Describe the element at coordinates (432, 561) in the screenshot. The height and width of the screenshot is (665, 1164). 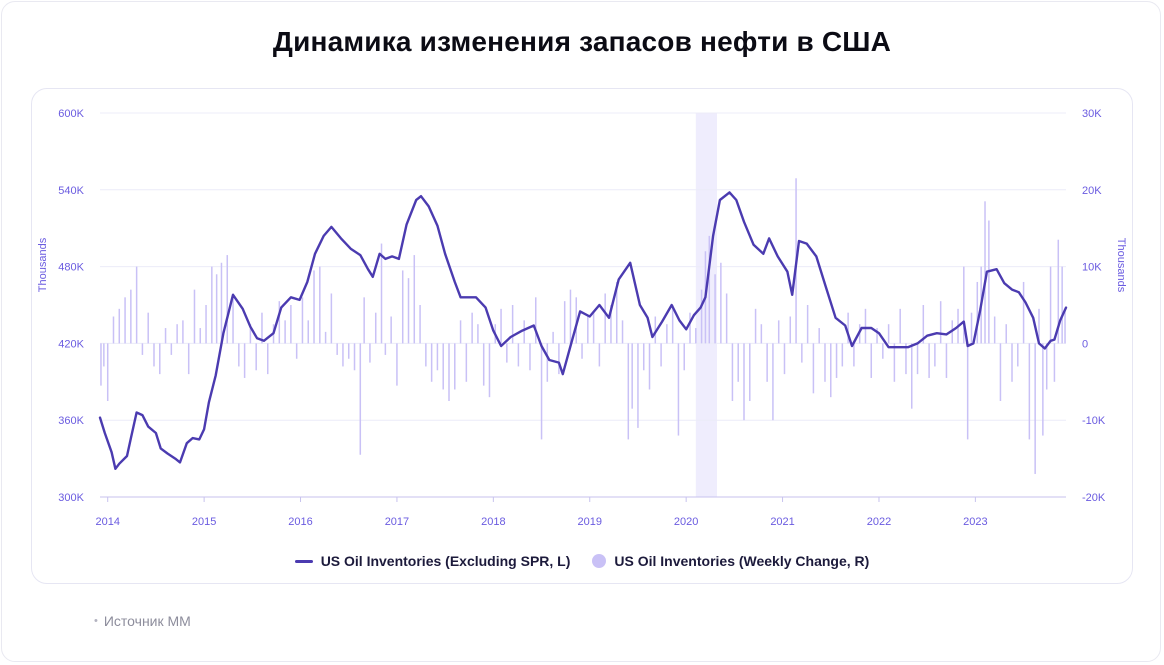
I see `legend-item-inventories-line: US Oil Inventories (Excluding SPR, L)` at that location.